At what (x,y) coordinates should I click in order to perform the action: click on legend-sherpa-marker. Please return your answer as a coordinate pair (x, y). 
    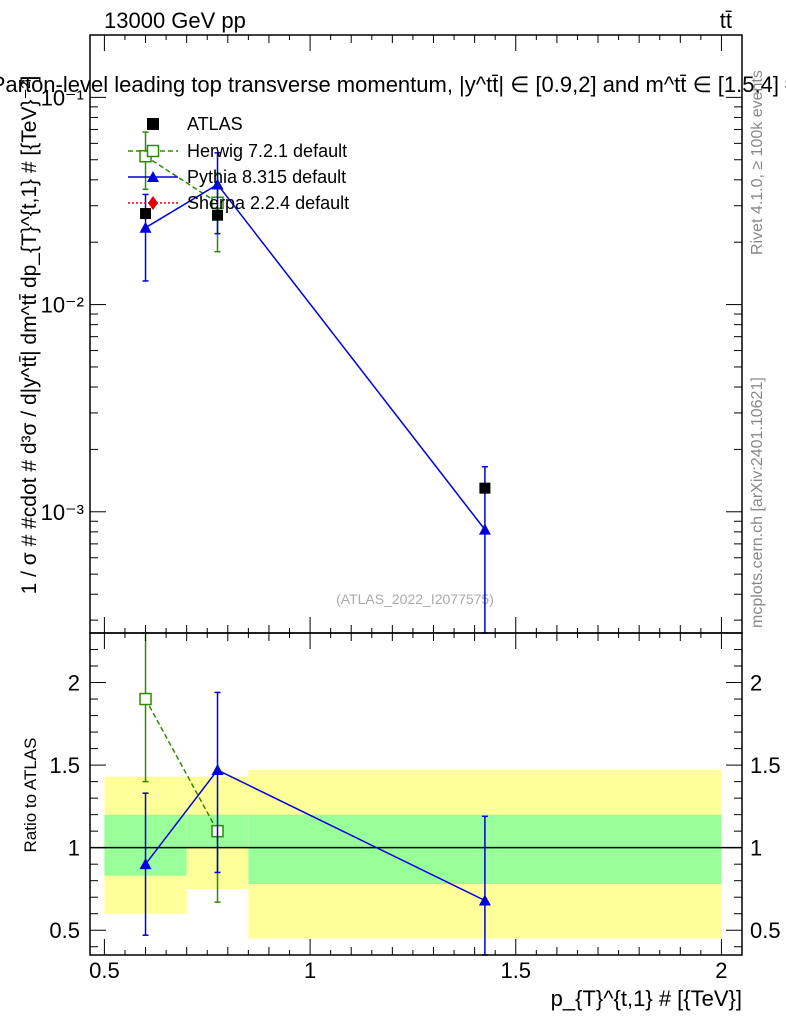
    Looking at the image, I should click on (153, 203).